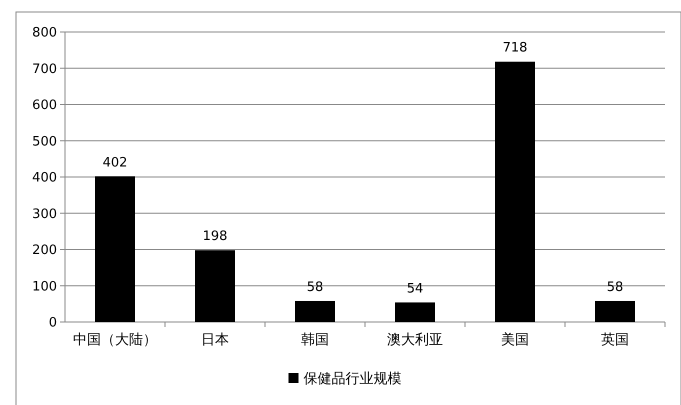 This screenshot has height=405, width=681. What do you see at coordinates (615, 340) in the screenshot?
I see `x-tick-label: 英国` at bounding box center [615, 340].